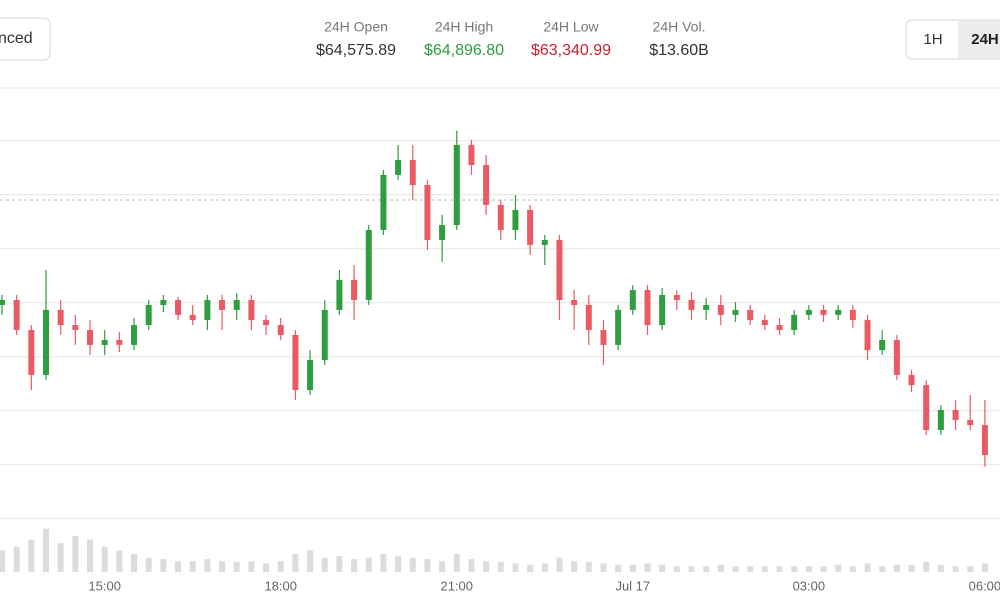 The height and width of the screenshot is (600, 1000). I want to click on toggle-24h: 24H, so click(985, 39).